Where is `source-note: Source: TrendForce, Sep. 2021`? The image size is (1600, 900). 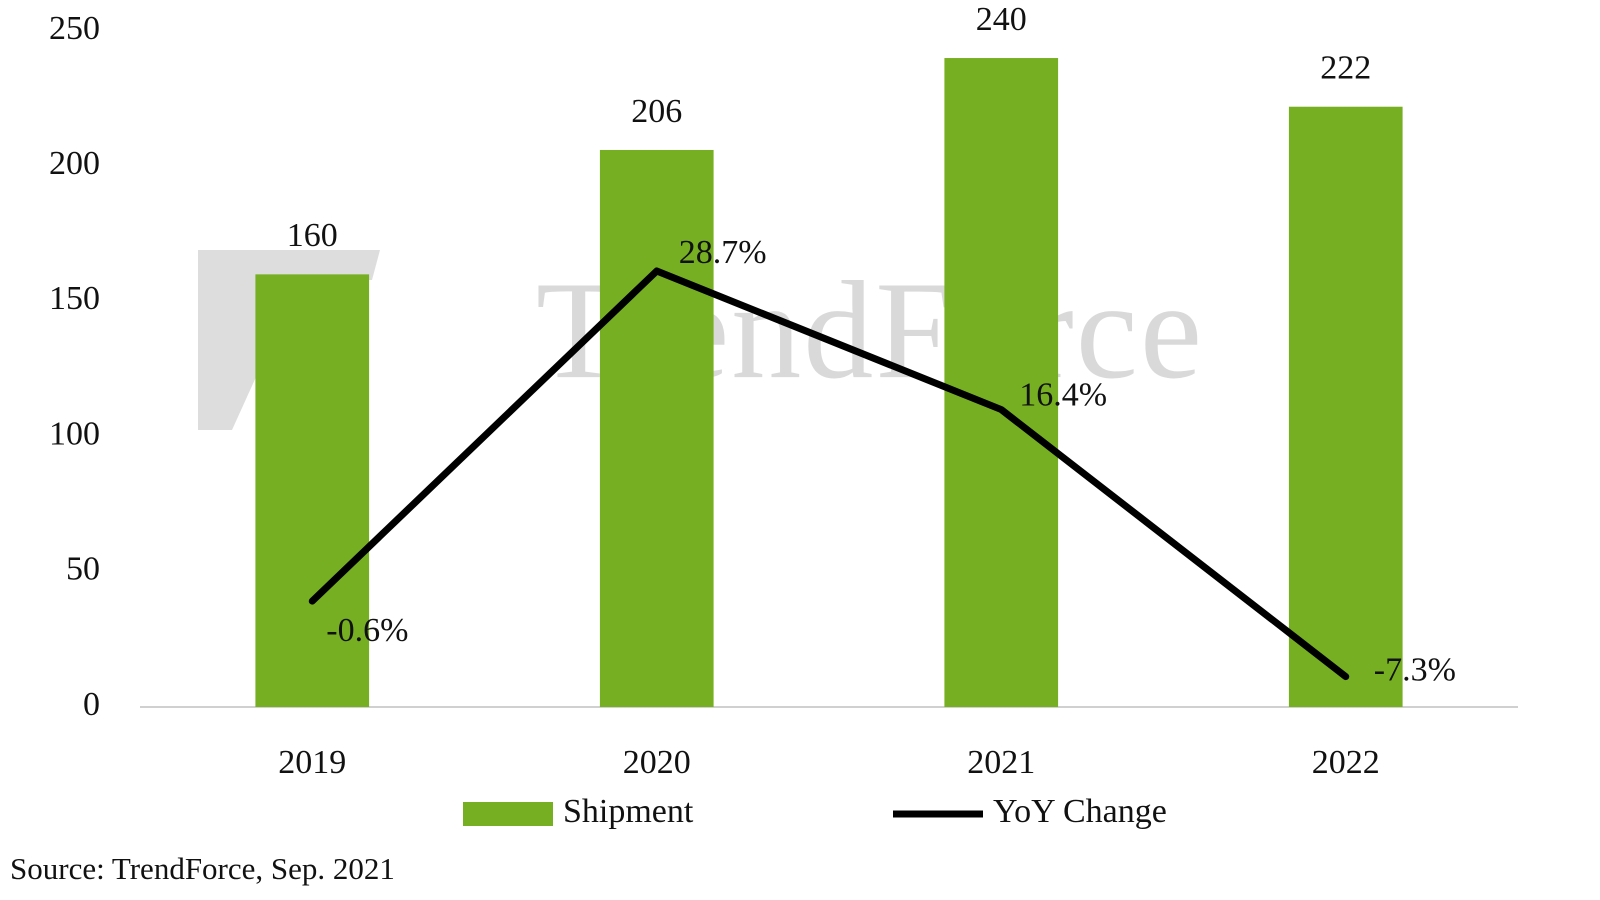 source-note: Source: TrendForce, Sep. 2021 is located at coordinates (202, 868).